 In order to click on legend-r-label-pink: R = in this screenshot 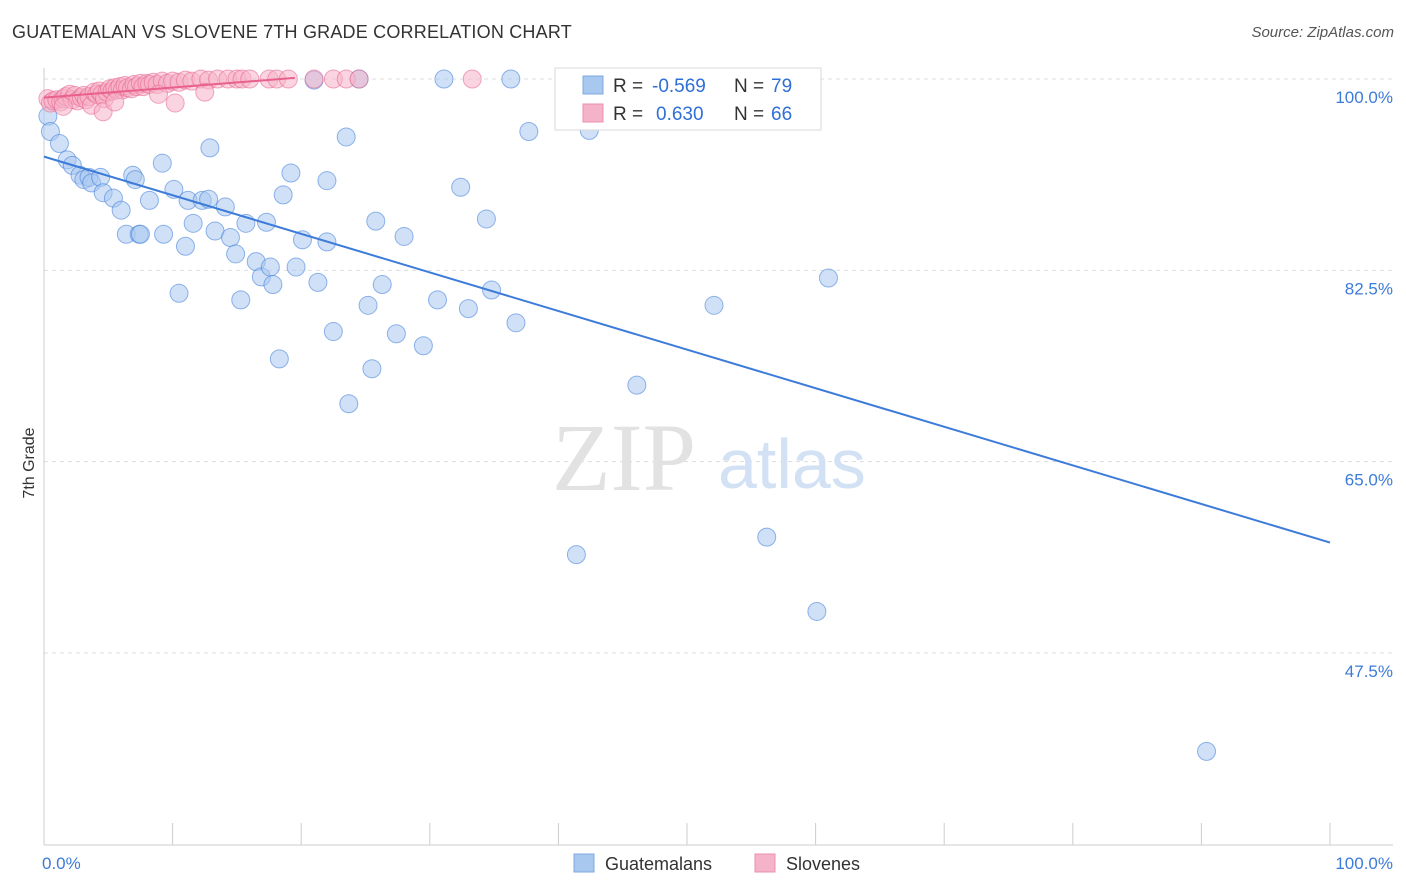, I will do `click(628, 114)`.